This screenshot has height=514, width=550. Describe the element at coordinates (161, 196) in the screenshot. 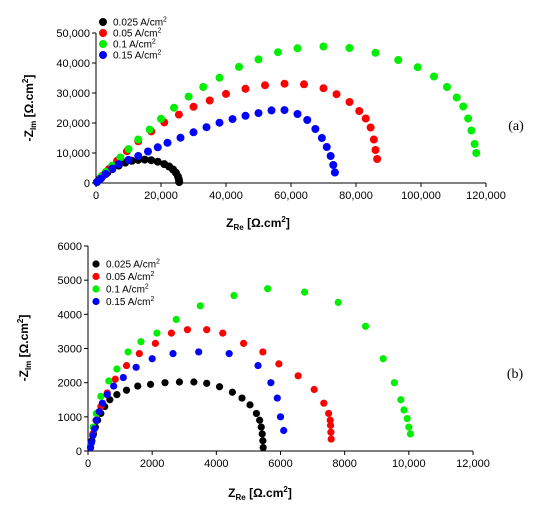

I see `x-tick-label: 20,000` at that location.